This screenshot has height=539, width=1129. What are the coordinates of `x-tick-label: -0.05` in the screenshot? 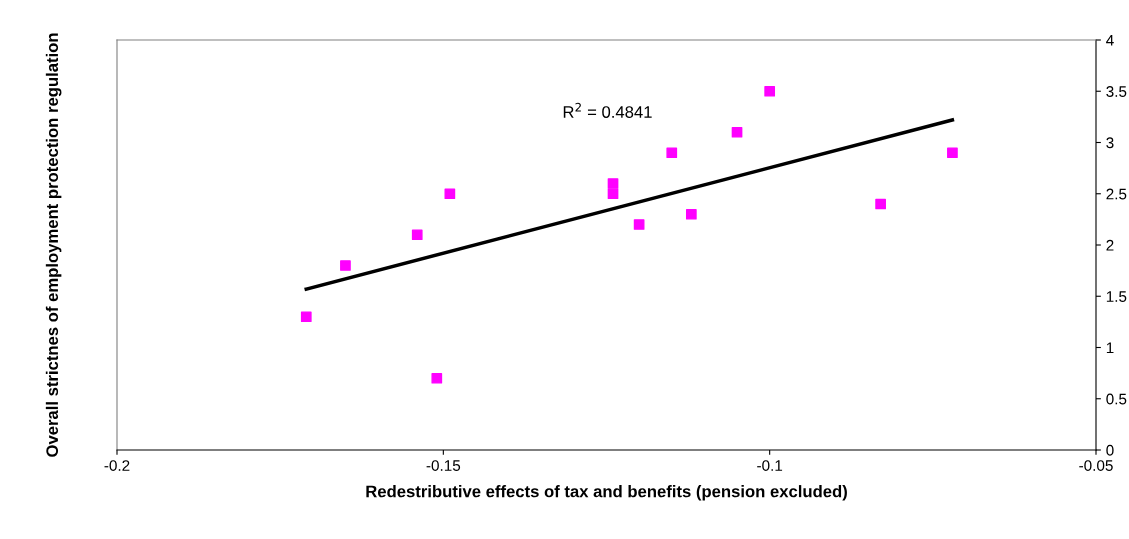 It's located at (1096, 465).